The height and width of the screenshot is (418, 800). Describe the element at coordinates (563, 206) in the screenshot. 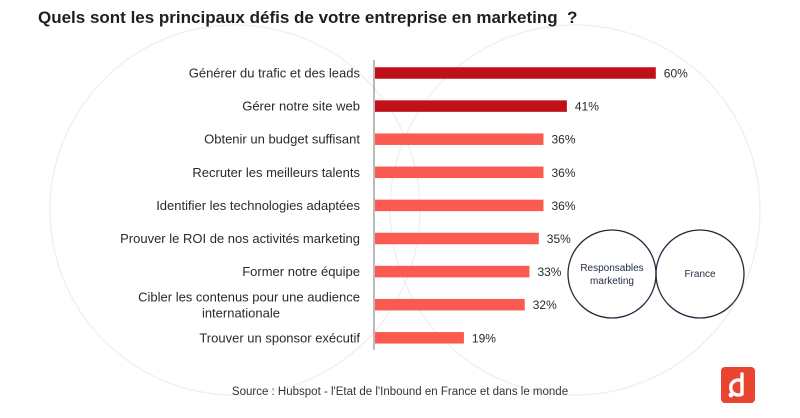

I see `value-label-5: 36%` at that location.